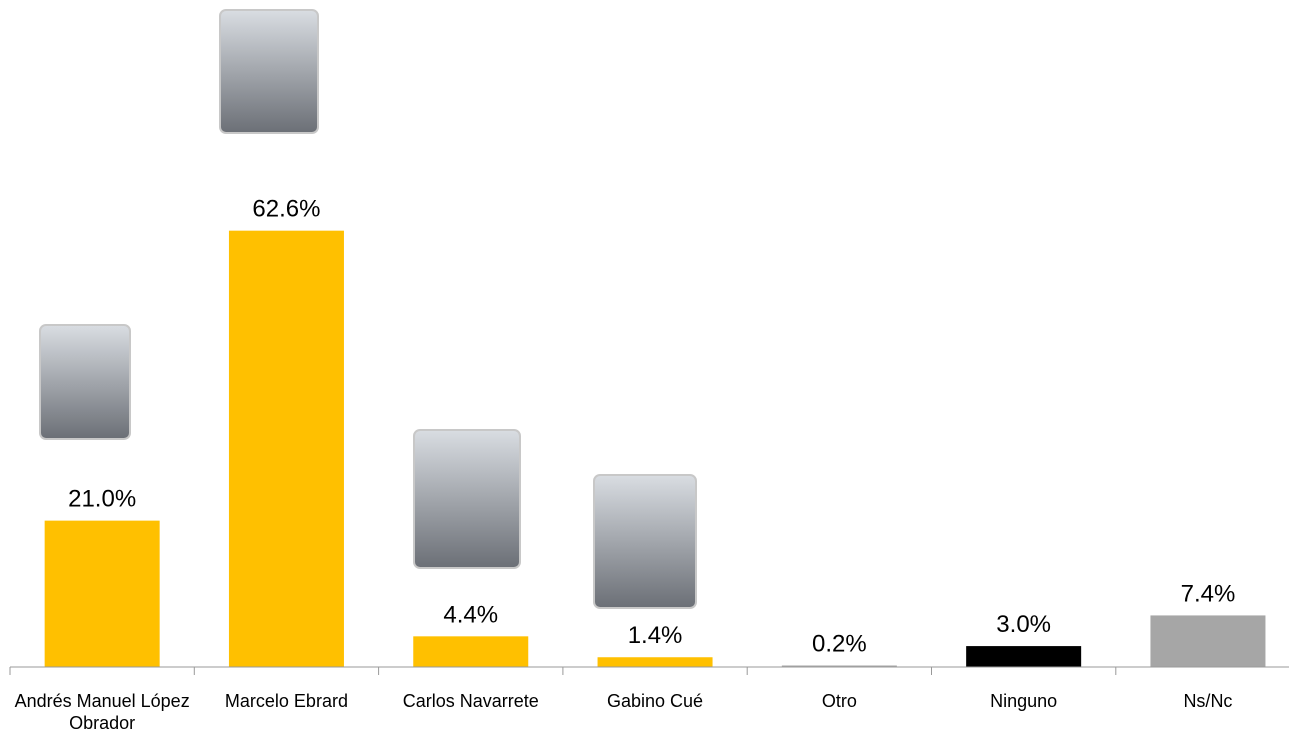  What do you see at coordinates (286, 701) in the screenshot?
I see `category-label: Marcelo Ebrard` at bounding box center [286, 701].